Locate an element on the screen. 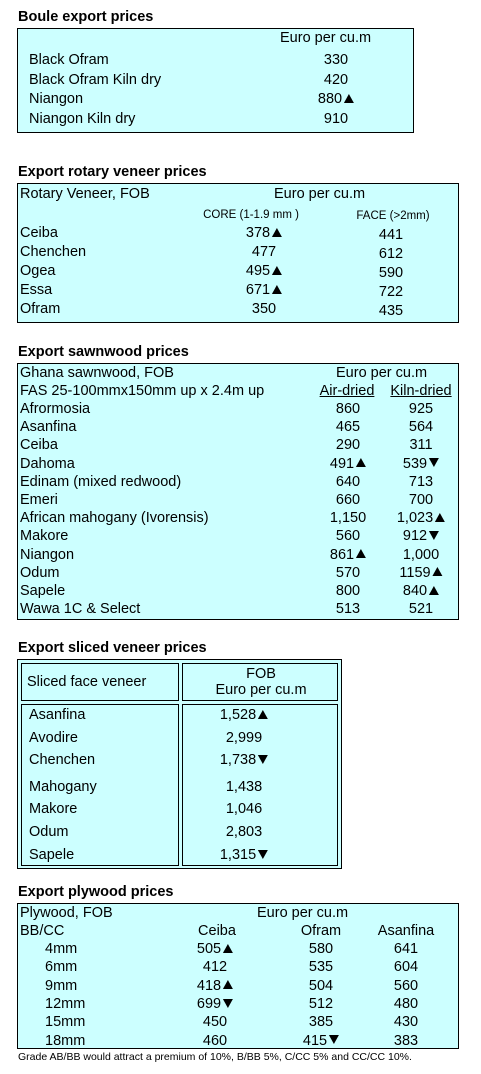 This screenshot has height=1074, width=481. rotary-row-face: 441 is located at coordinates (391, 235).